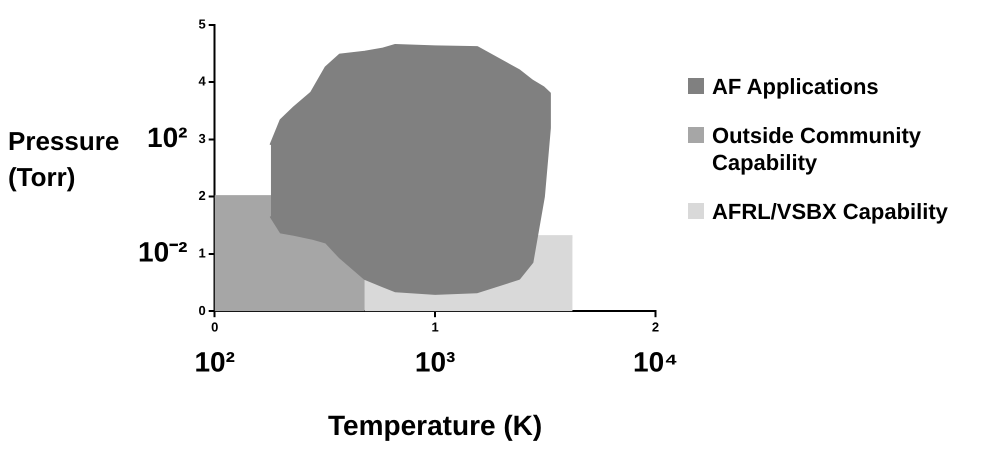 Image resolution: width=998 pixels, height=453 pixels. Describe the element at coordinates (435, 327) in the screenshot. I see `x2-tick-label: 1` at that location.